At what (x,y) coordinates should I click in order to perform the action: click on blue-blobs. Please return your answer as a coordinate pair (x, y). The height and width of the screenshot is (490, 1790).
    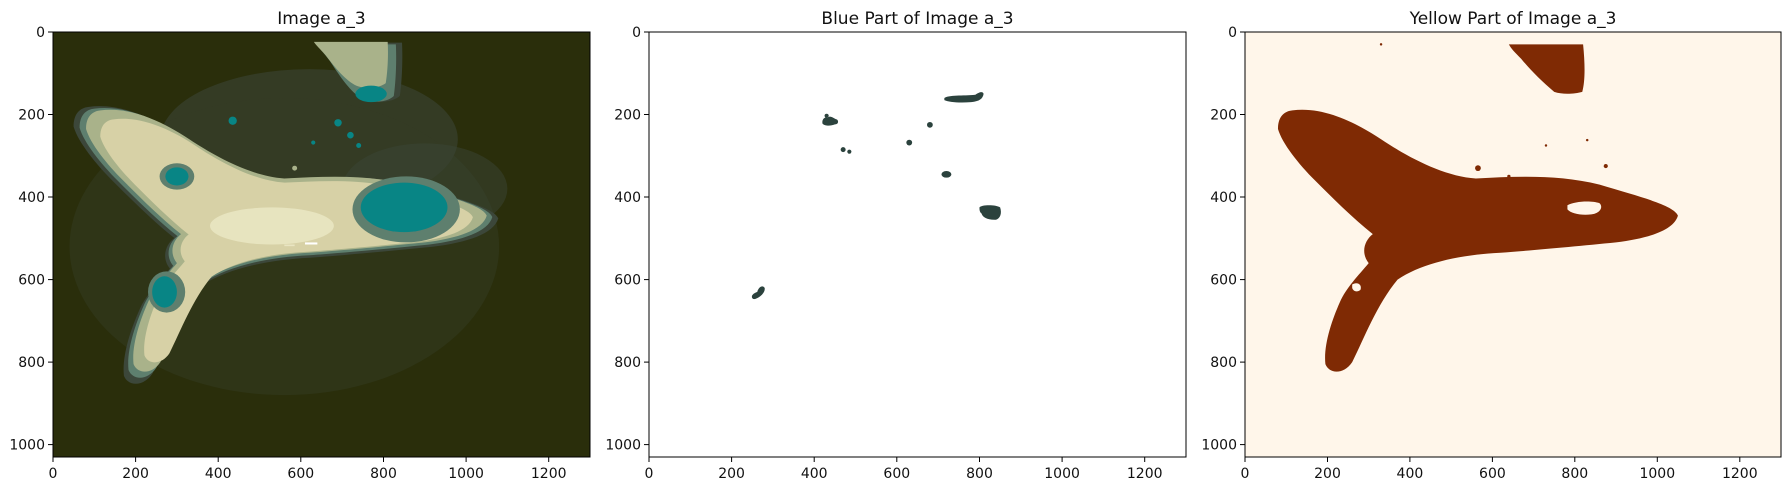
    Looking at the image, I should click on (876, 196).